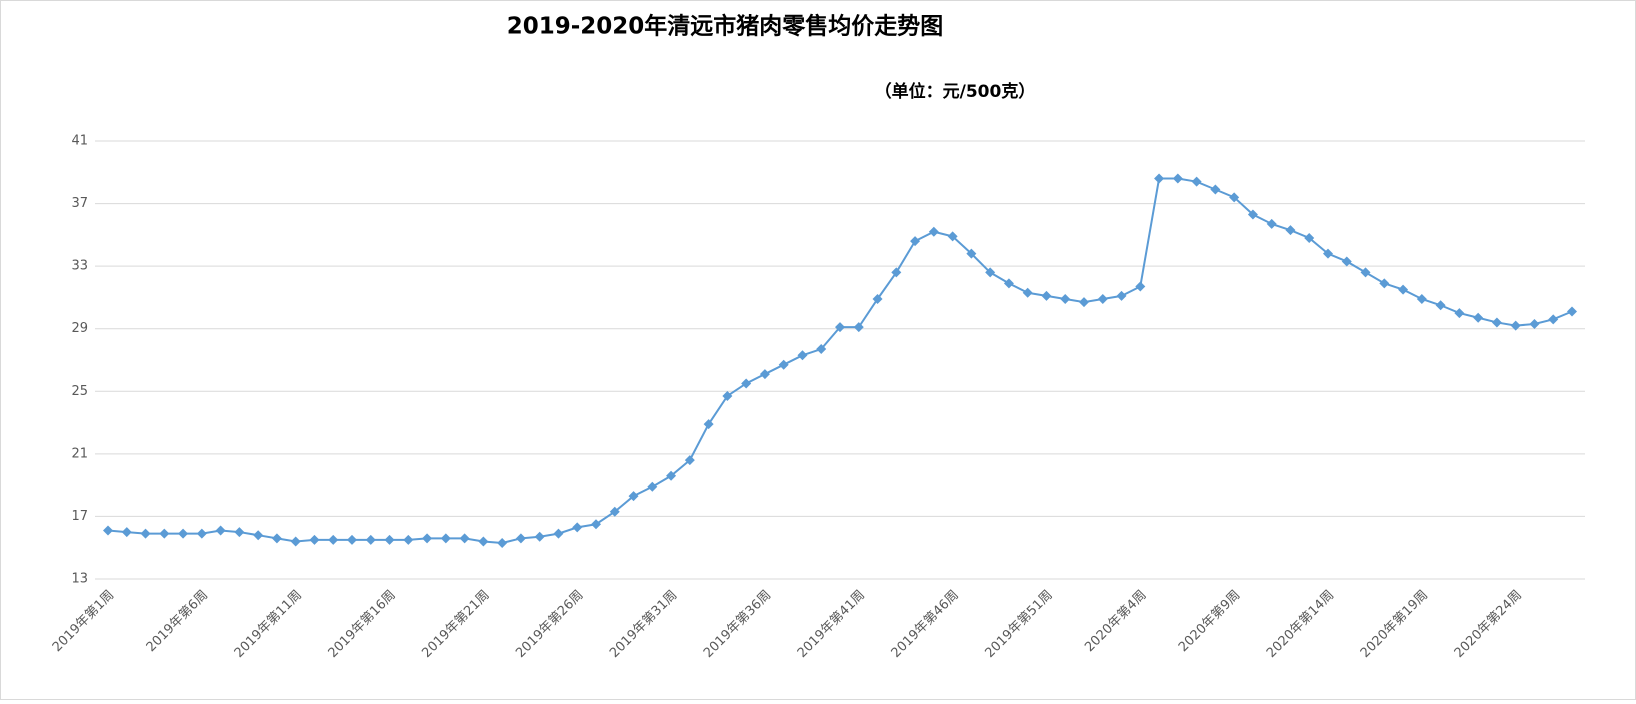  What do you see at coordinates (955, 91) in the screenshot?
I see `chart-subtitle: （单位：元/500克）` at bounding box center [955, 91].